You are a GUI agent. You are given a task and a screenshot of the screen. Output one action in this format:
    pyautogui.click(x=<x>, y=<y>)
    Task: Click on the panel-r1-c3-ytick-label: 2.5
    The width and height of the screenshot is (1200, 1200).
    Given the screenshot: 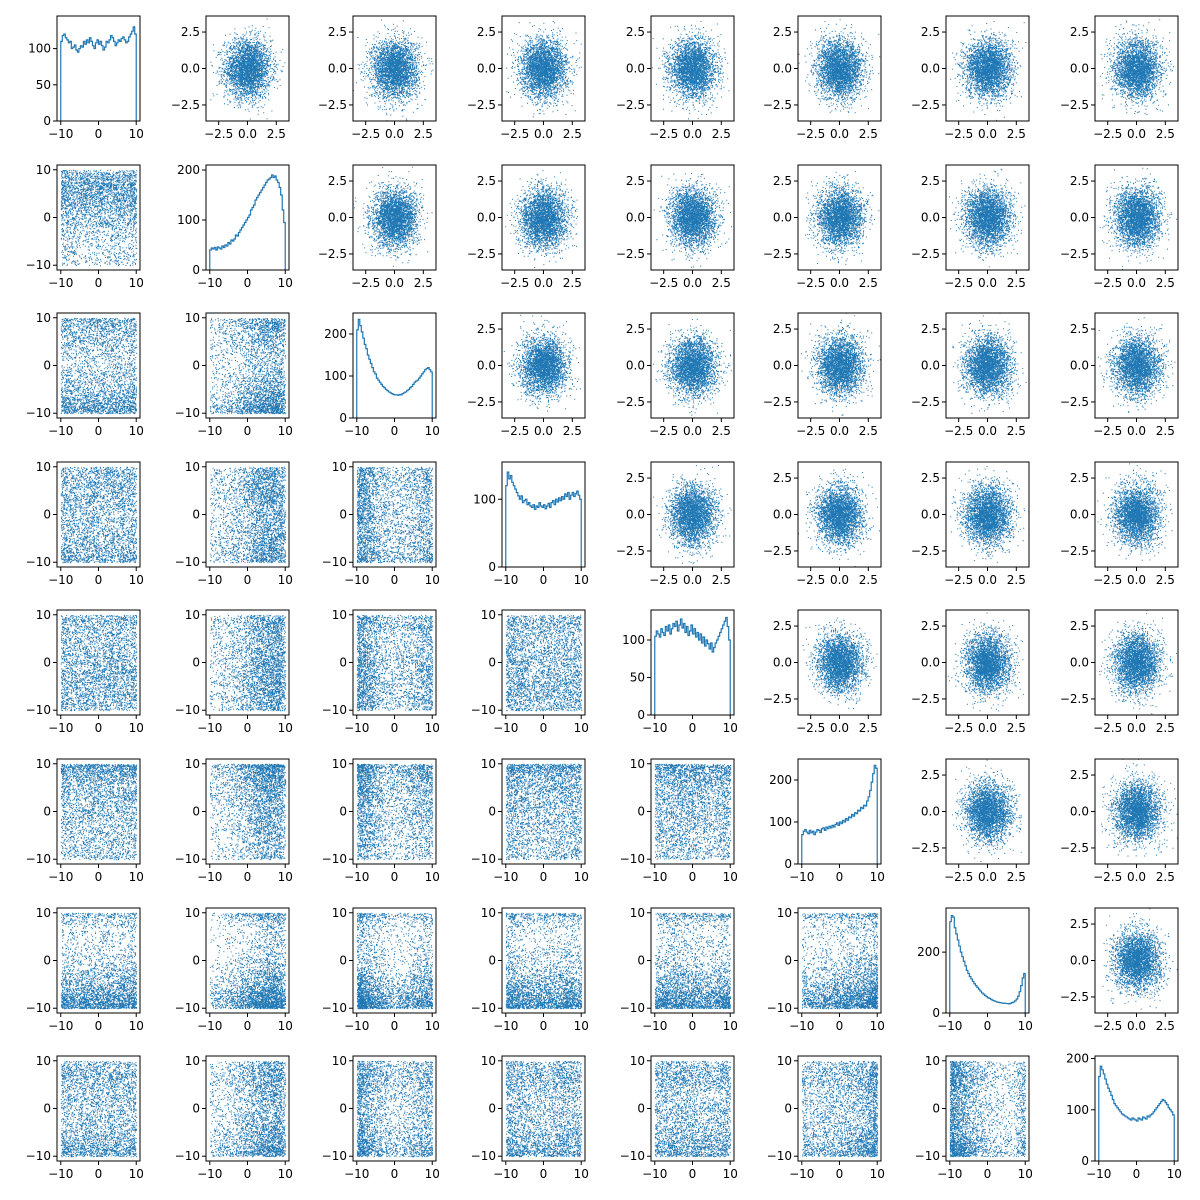 What is the action you would take?
    pyautogui.click(x=337, y=32)
    